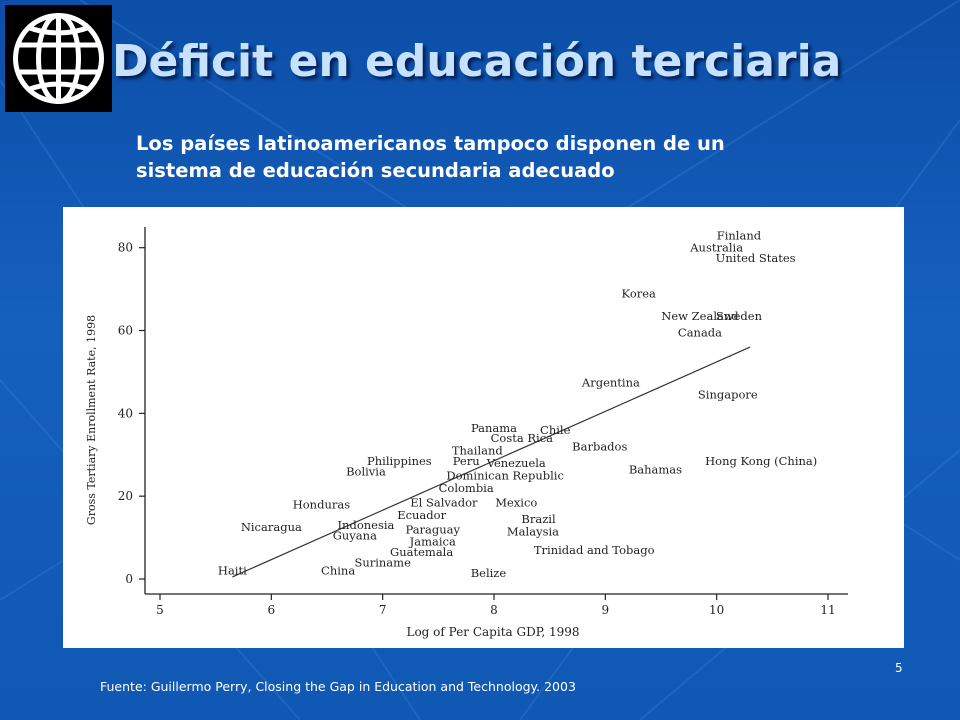 The height and width of the screenshot is (720, 960). Describe the element at coordinates (375, 170) in the screenshot. I see `subtitle-line-2: sistema de educación secundaria adecuado` at that location.